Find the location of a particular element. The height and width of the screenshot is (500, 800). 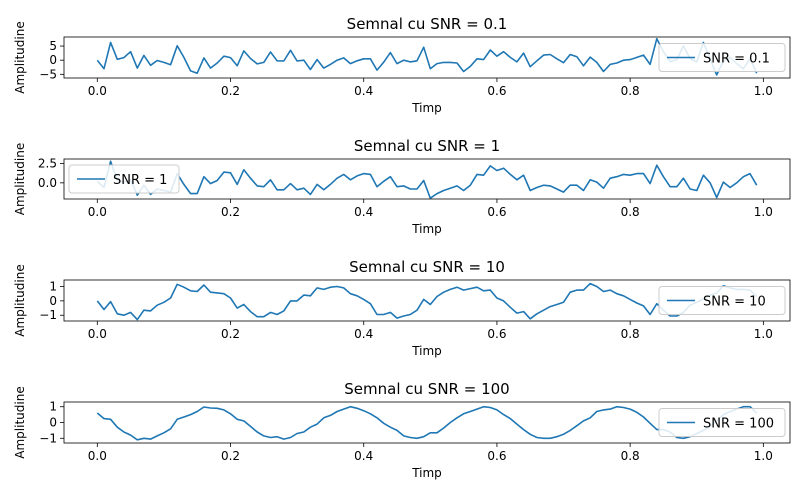

legend-label: SNR = 0.1 is located at coordinates (736, 59).